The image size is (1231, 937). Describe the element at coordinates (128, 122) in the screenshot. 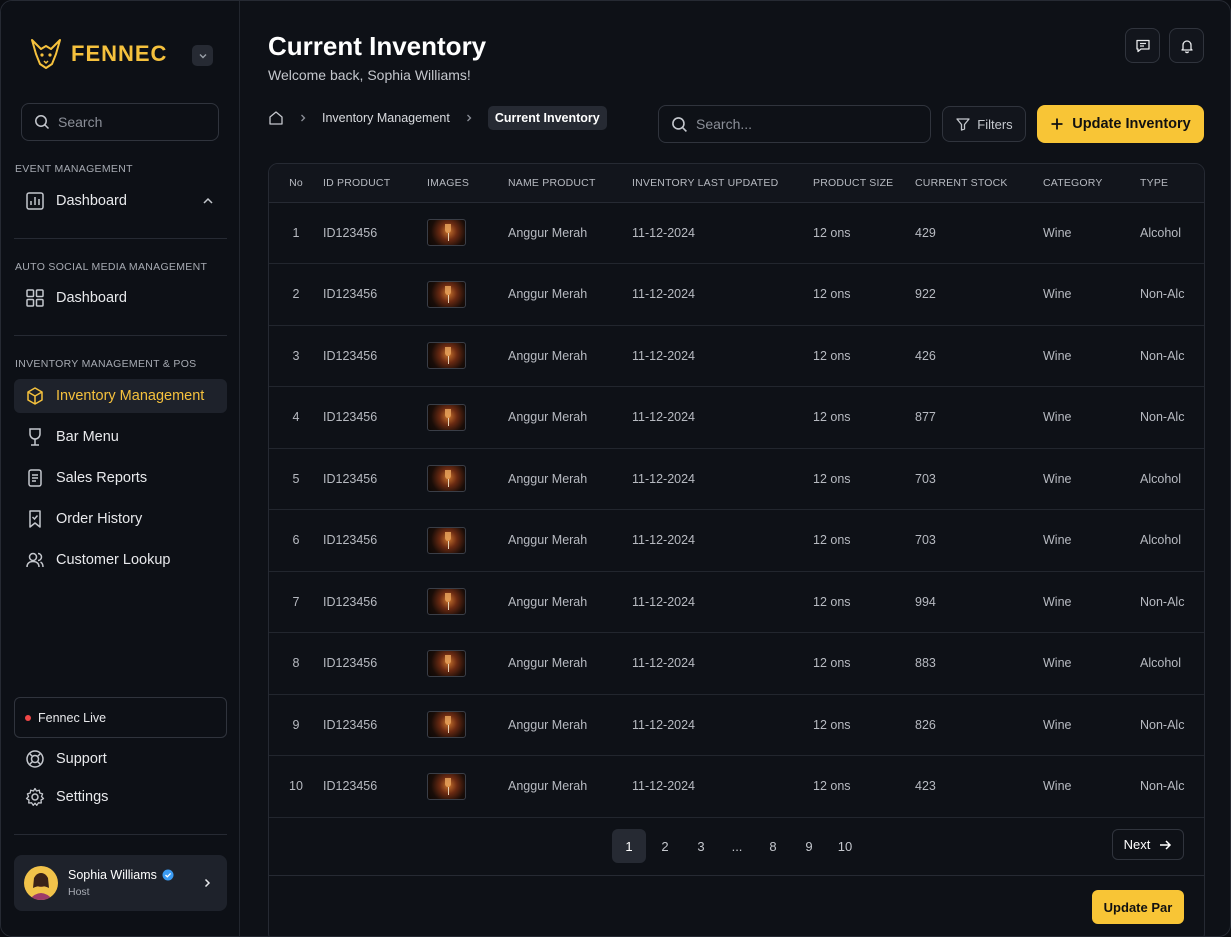

I see `sidebar-search-input` at that location.